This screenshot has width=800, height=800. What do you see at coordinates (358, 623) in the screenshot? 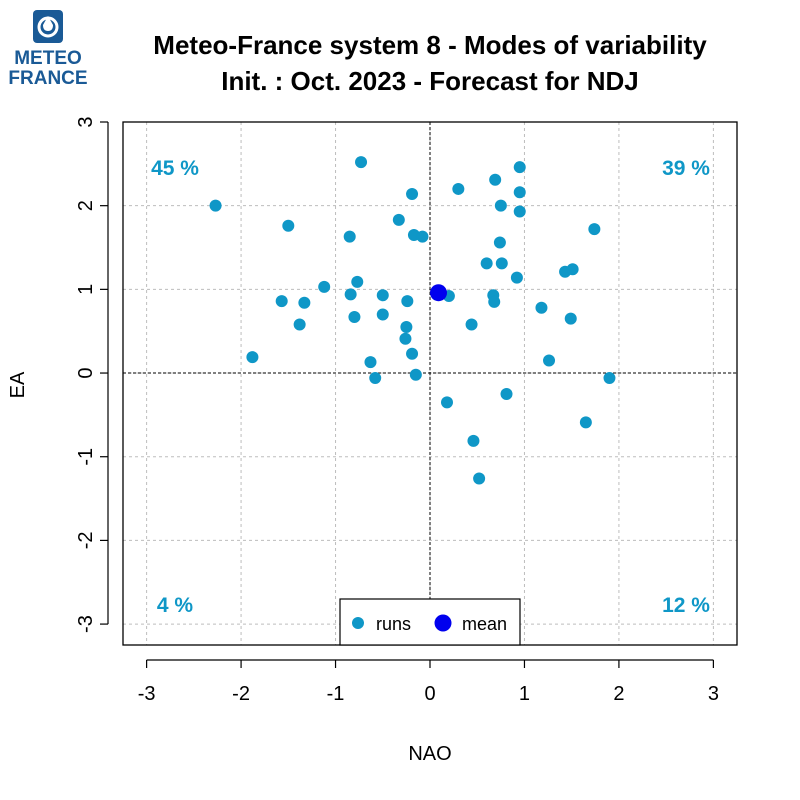
I see `legend-runs-marker` at bounding box center [358, 623].